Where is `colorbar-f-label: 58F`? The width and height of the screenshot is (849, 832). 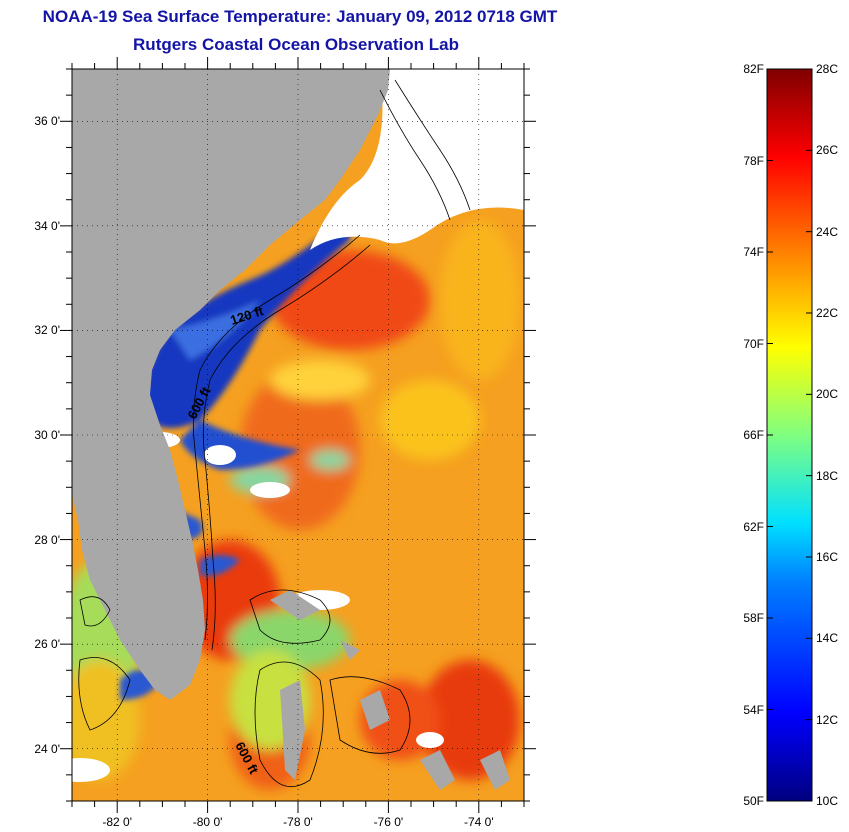
colorbar-f-label: 58F is located at coordinates (753, 618).